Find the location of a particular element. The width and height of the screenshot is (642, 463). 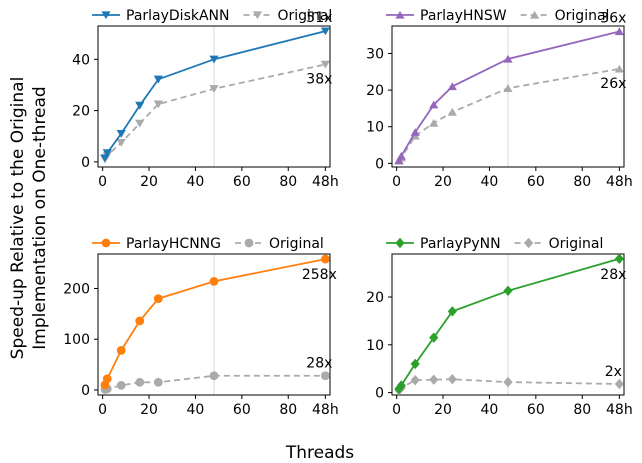

legend-label: Original is located at coordinates (582, 16).